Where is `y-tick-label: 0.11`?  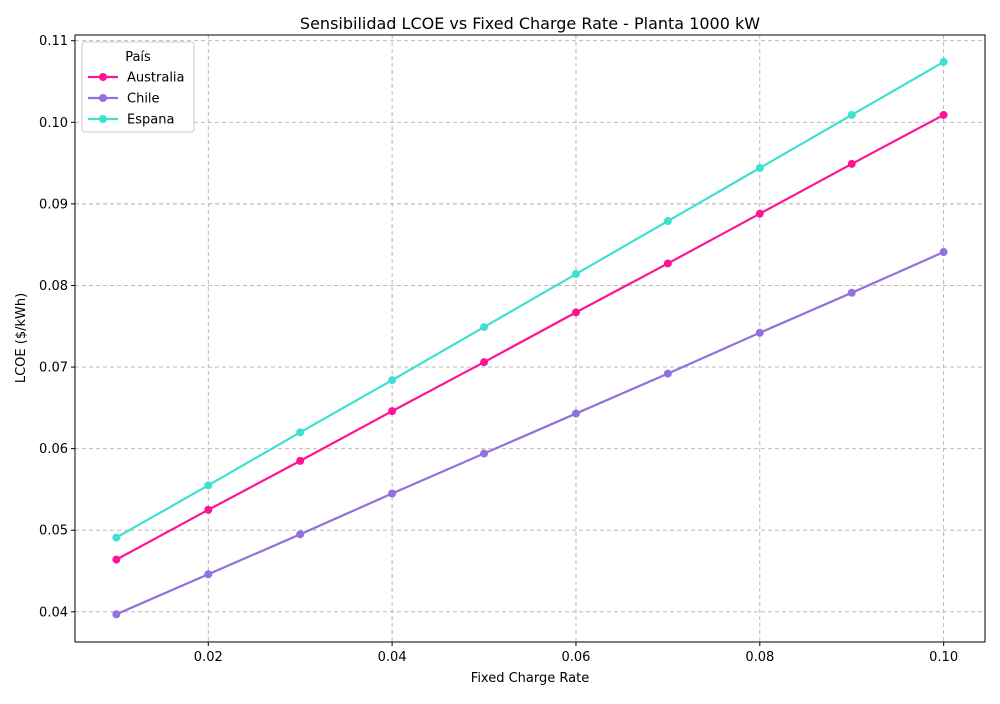
y-tick-label: 0.11 is located at coordinates (53, 41).